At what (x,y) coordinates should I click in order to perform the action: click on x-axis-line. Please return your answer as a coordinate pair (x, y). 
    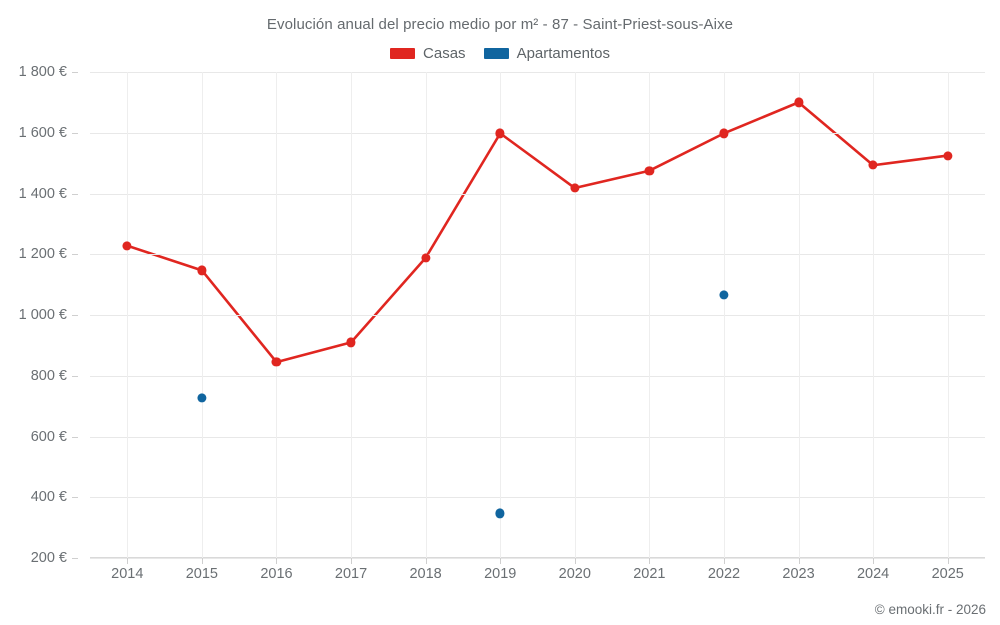
    Looking at the image, I should click on (537, 557).